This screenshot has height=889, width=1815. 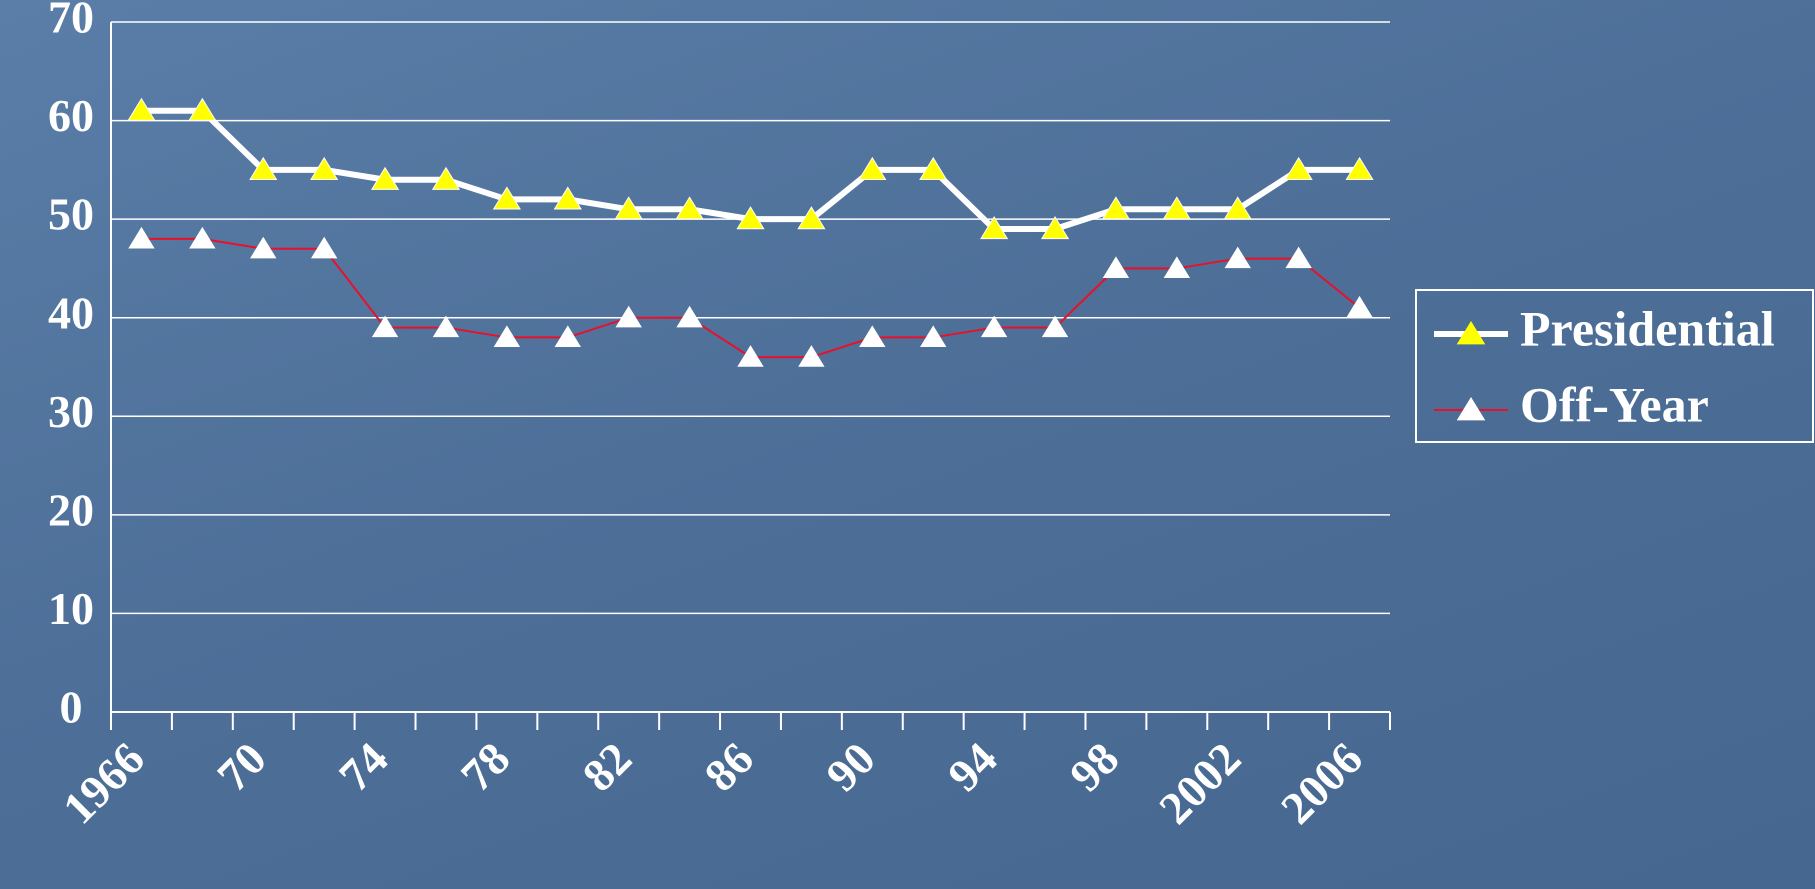 I want to click on x-tick-label: 90, so click(x=850, y=766).